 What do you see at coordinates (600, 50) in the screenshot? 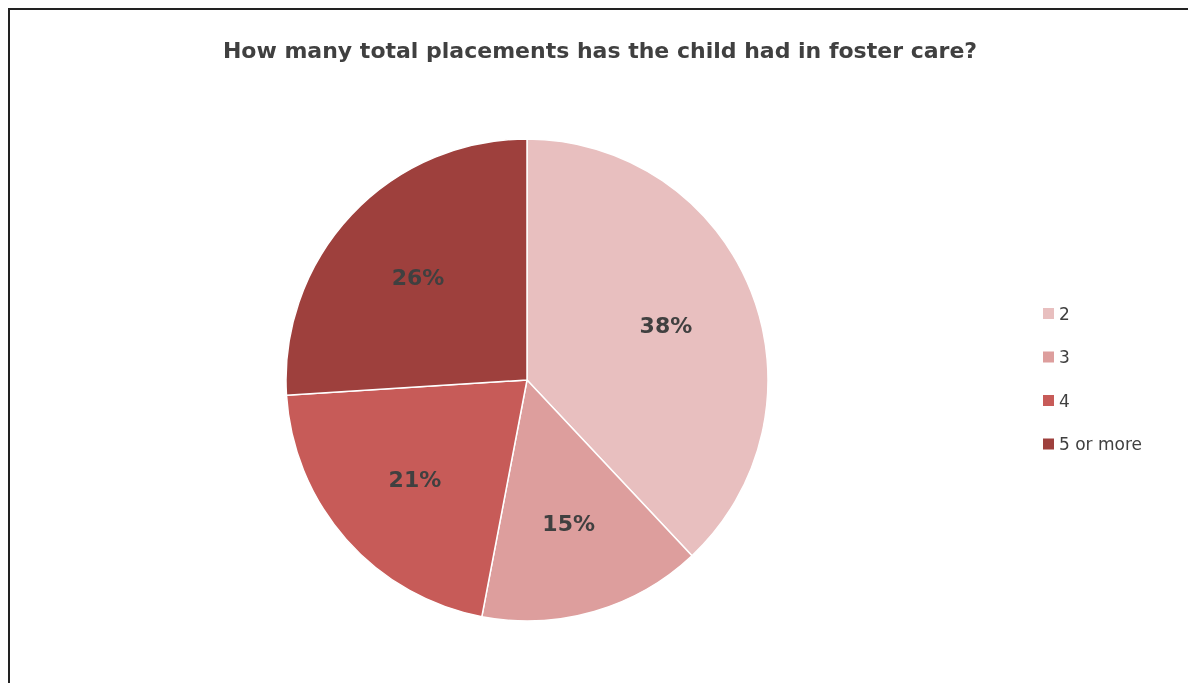
I see `chart-title: How many total placements has the child had in foster care?` at bounding box center [600, 50].